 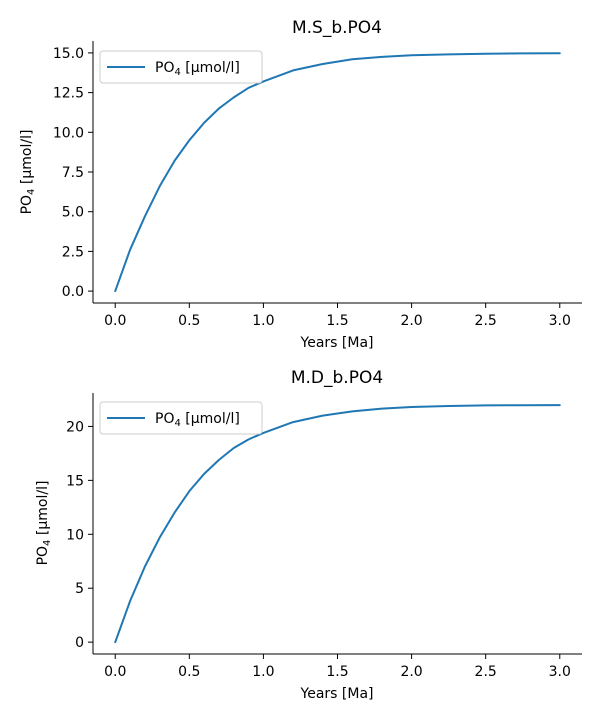 I want to click on legend-box-bottom, so click(x=181, y=418).